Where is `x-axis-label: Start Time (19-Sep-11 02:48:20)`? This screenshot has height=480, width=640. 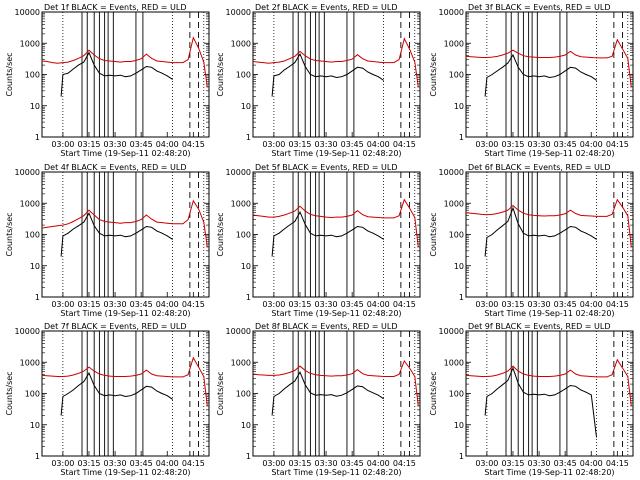 x-axis-label: Start Time (19-Sep-11 02:48:20) is located at coordinates (549, 153).